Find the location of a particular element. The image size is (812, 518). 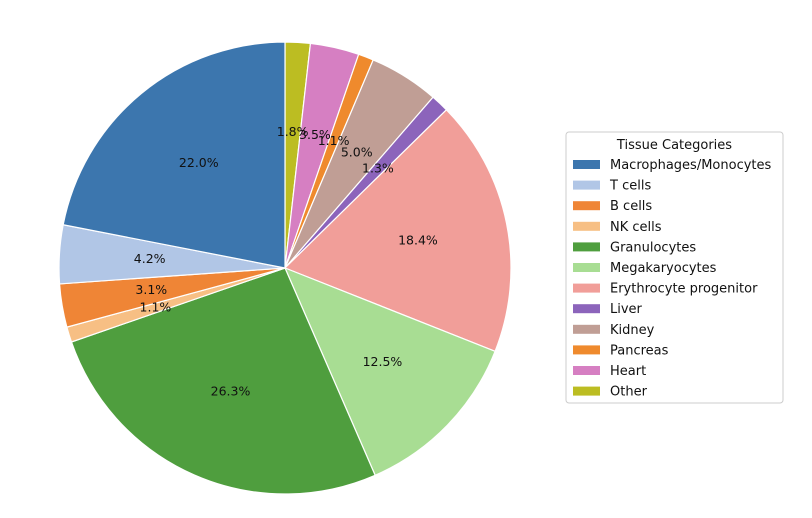

legend-entry: Heart is located at coordinates (609, 371).